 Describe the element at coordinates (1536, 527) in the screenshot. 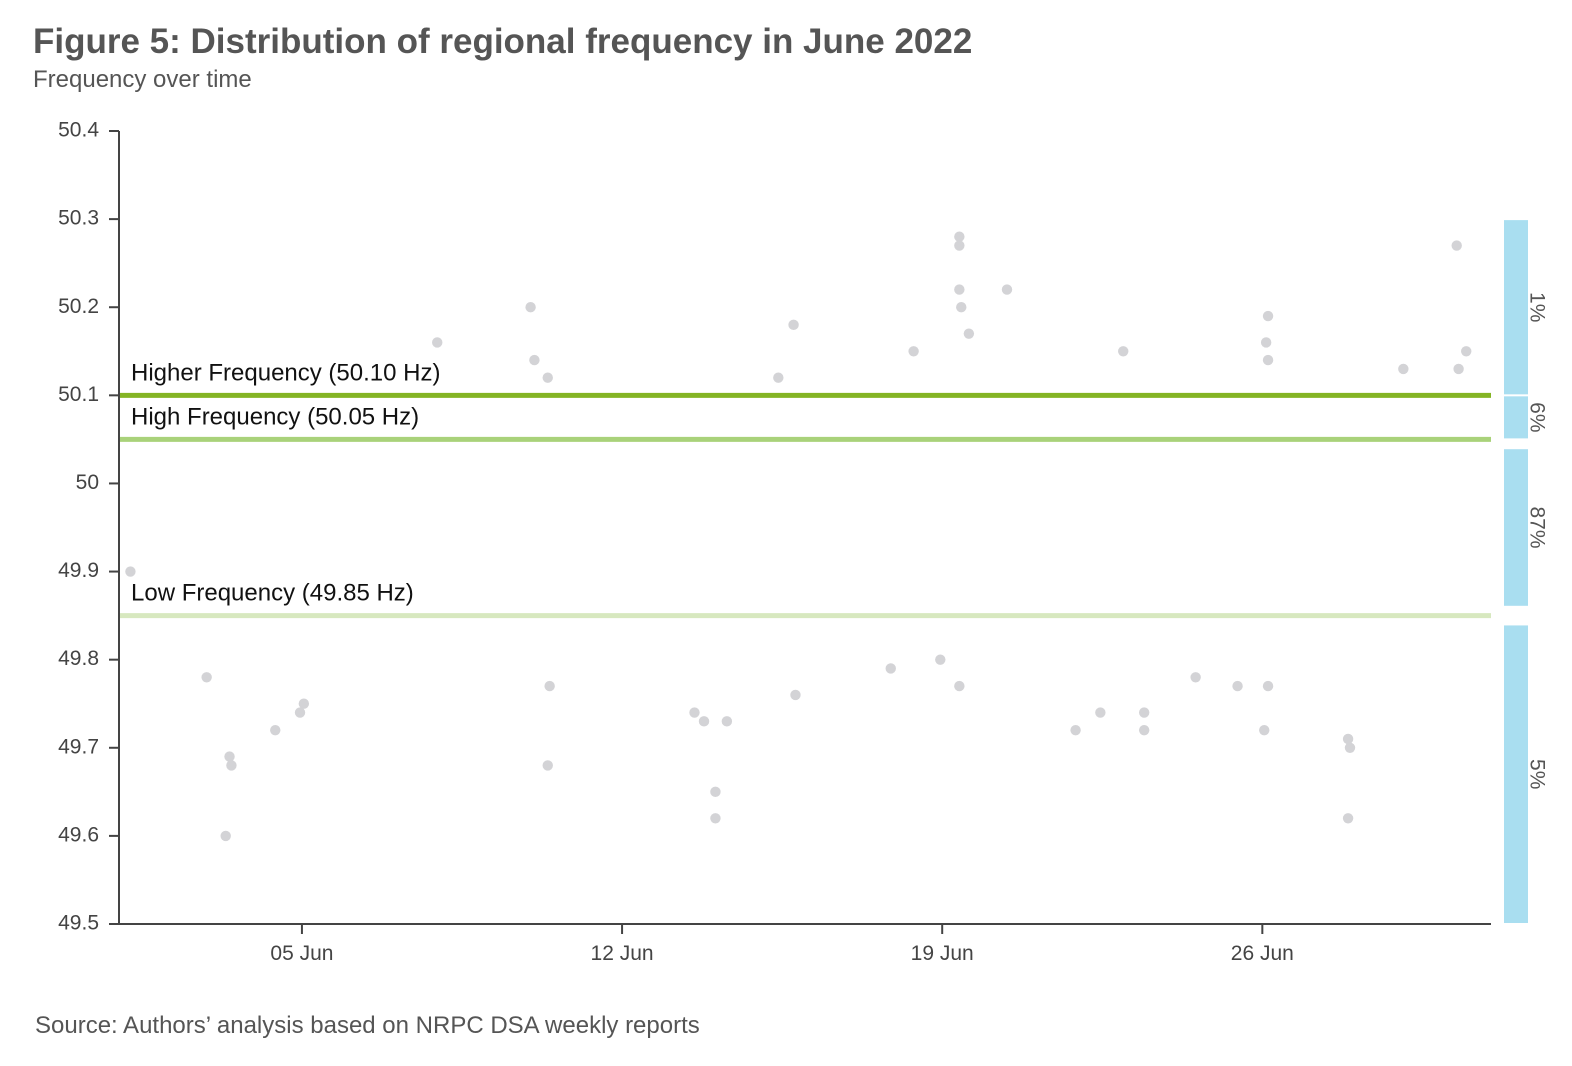

I see `share-band-label: 87%` at that location.